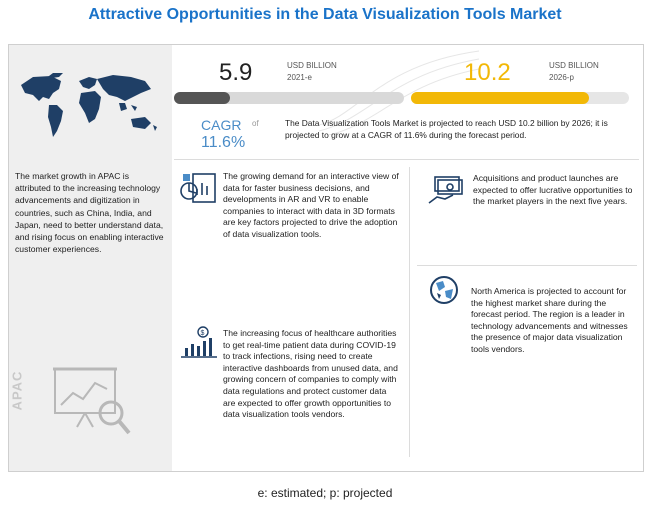 The width and height of the screenshot is (650, 508). Describe the element at coordinates (199, 342) in the screenshot. I see `dollar-growth-icon: $` at that location.